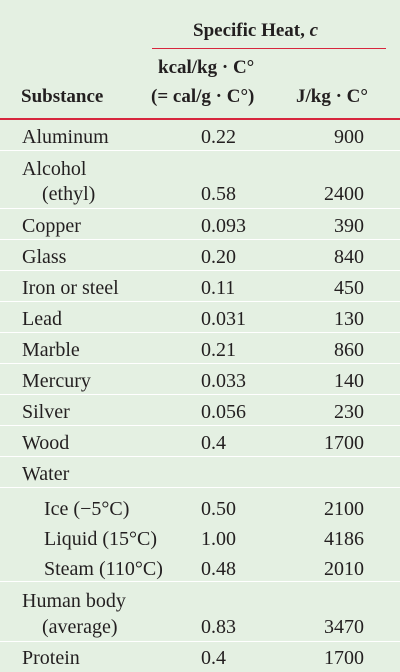 This screenshot has height=672, width=400. Describe the element at coordinates (218, 350) in the screenshot. I see `kcal-value: 0.21` at that location.